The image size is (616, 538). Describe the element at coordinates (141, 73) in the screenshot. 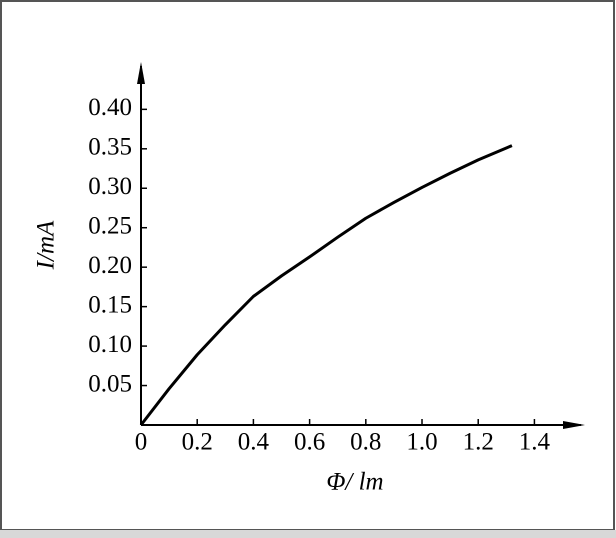

I see `y-axis-arrow` at that location.